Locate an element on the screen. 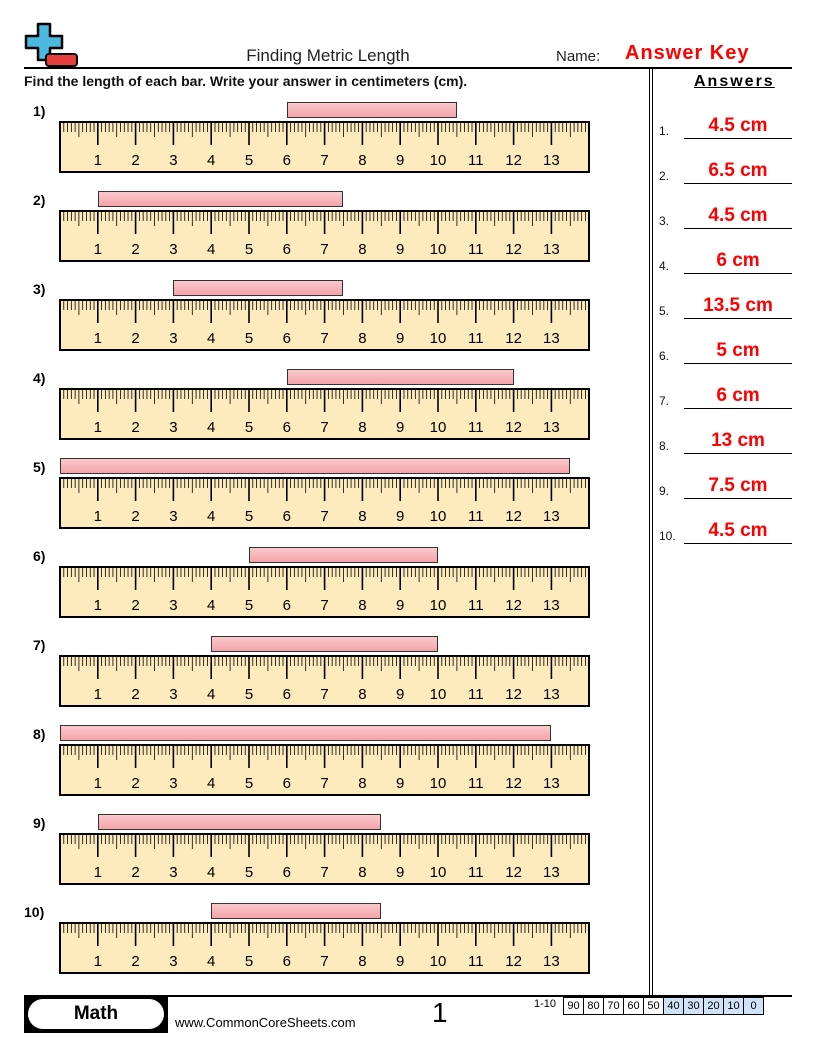 The image size is (816, 1056). answer-number: 5. is located at coordinates (664, 311).